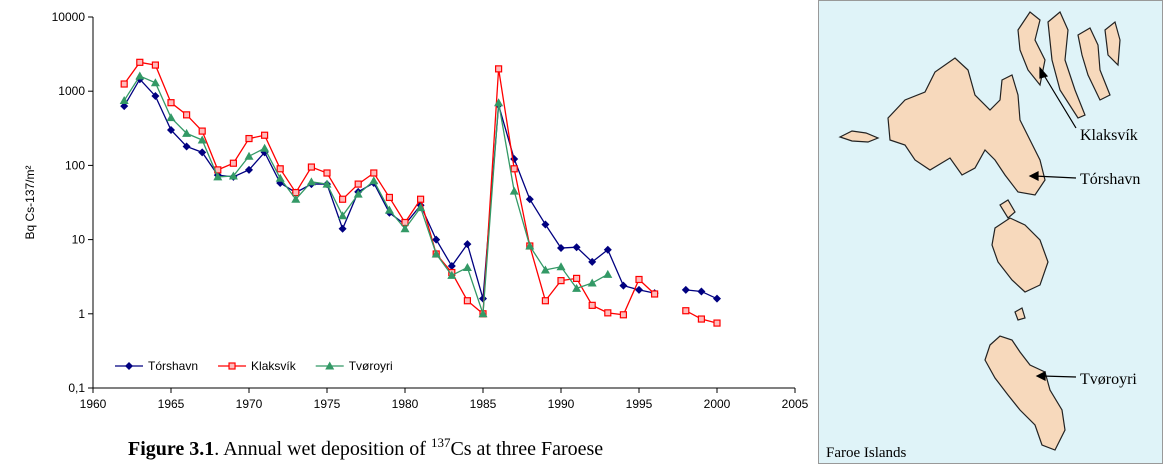 This screenshot has height=464, width=1163. Describe the element at coordinates (75, 165) in the screenshot. I see `y-tick-label: 100` at that location.